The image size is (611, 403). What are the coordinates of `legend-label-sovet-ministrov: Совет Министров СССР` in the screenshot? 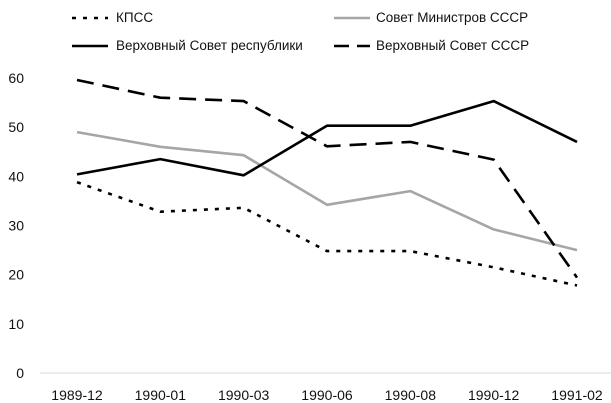 It's located at (452, 17).